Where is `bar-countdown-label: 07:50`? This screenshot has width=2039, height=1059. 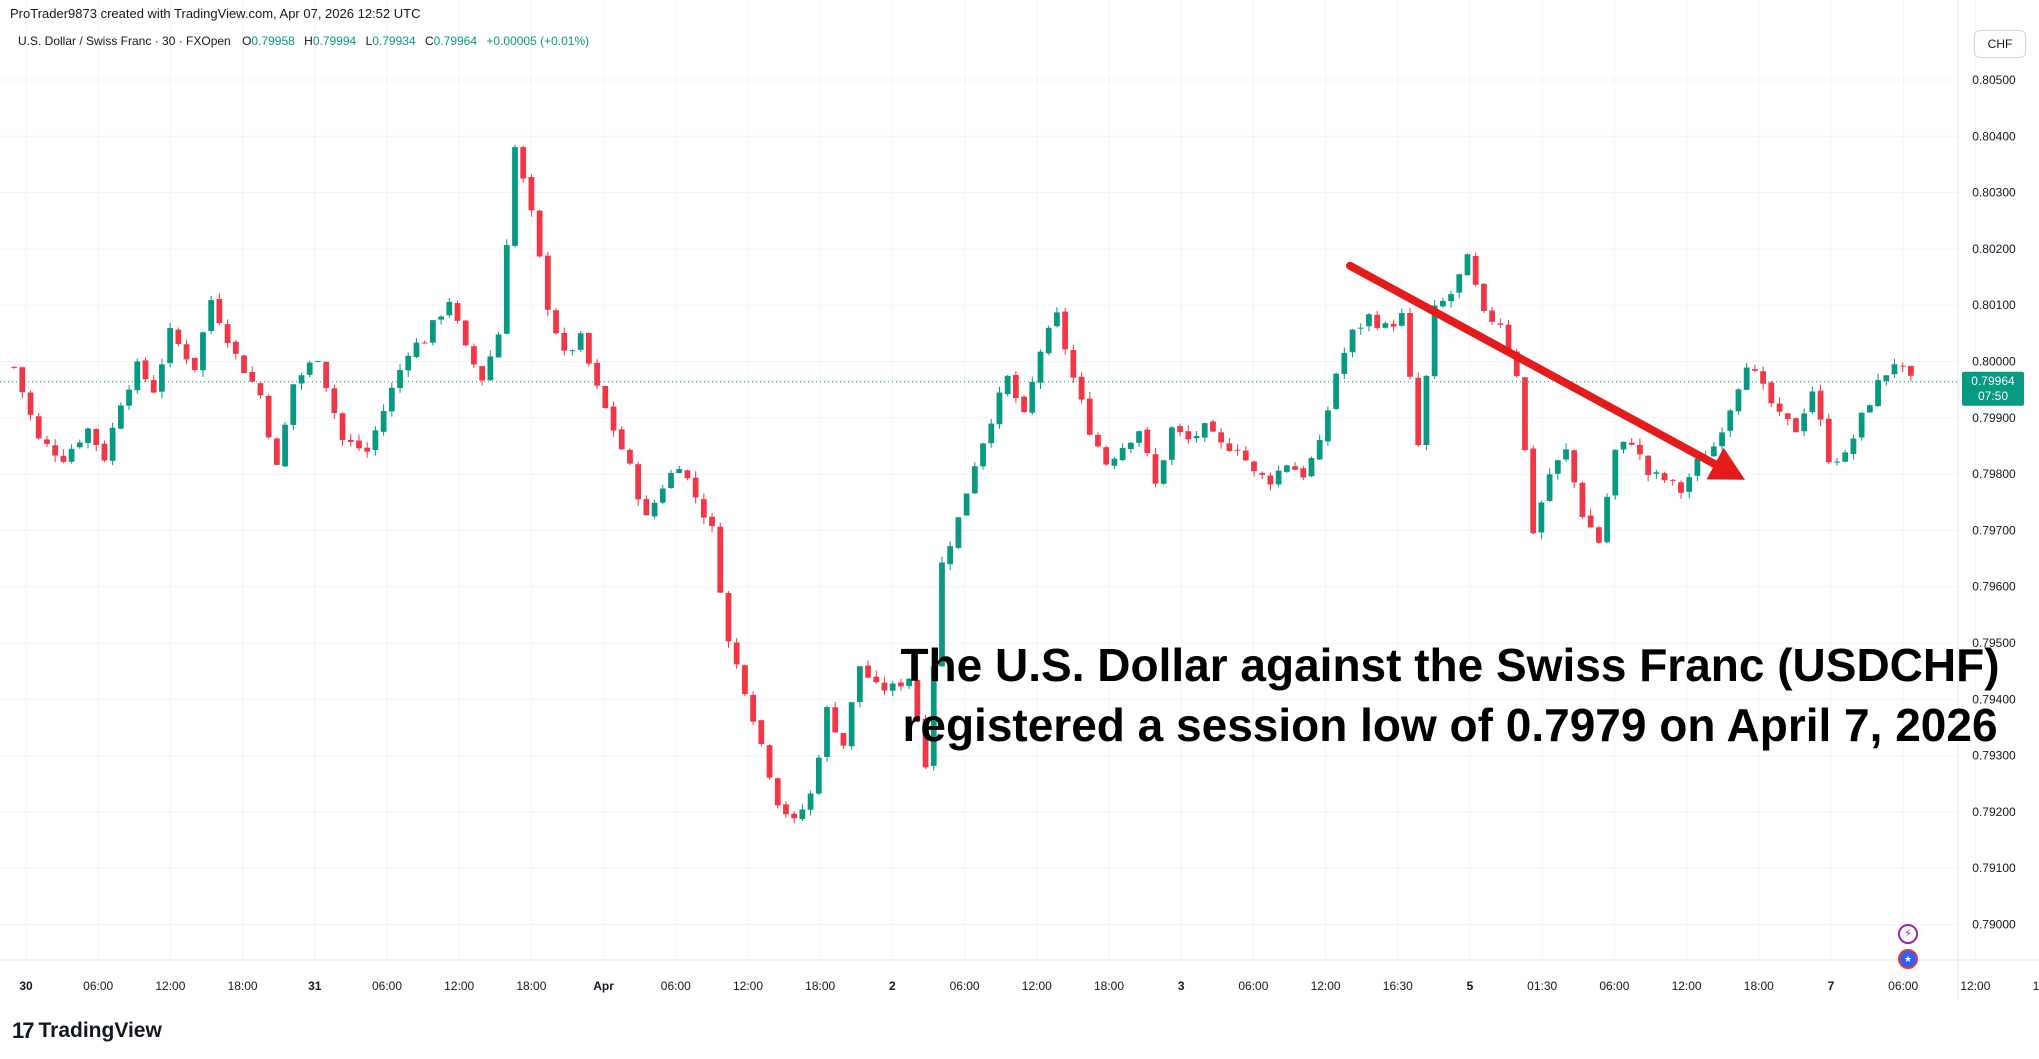 bar-countdown-label: 07:50 is located at coordinates (1993, 396).